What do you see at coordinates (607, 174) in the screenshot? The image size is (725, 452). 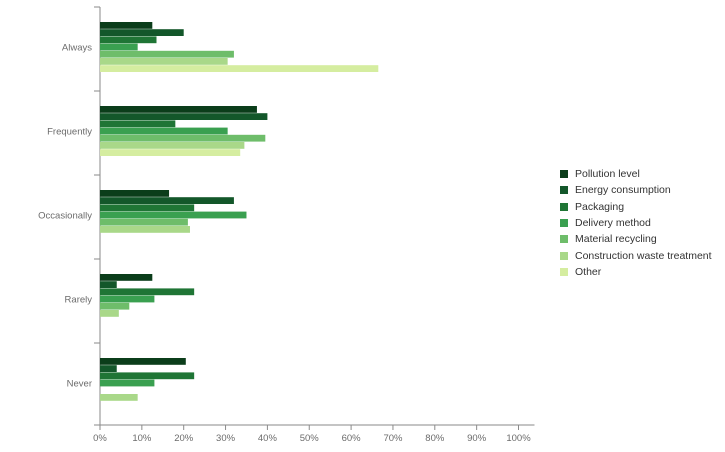 I see `legend-label: Pollution level` at bounding box center [607, 174].